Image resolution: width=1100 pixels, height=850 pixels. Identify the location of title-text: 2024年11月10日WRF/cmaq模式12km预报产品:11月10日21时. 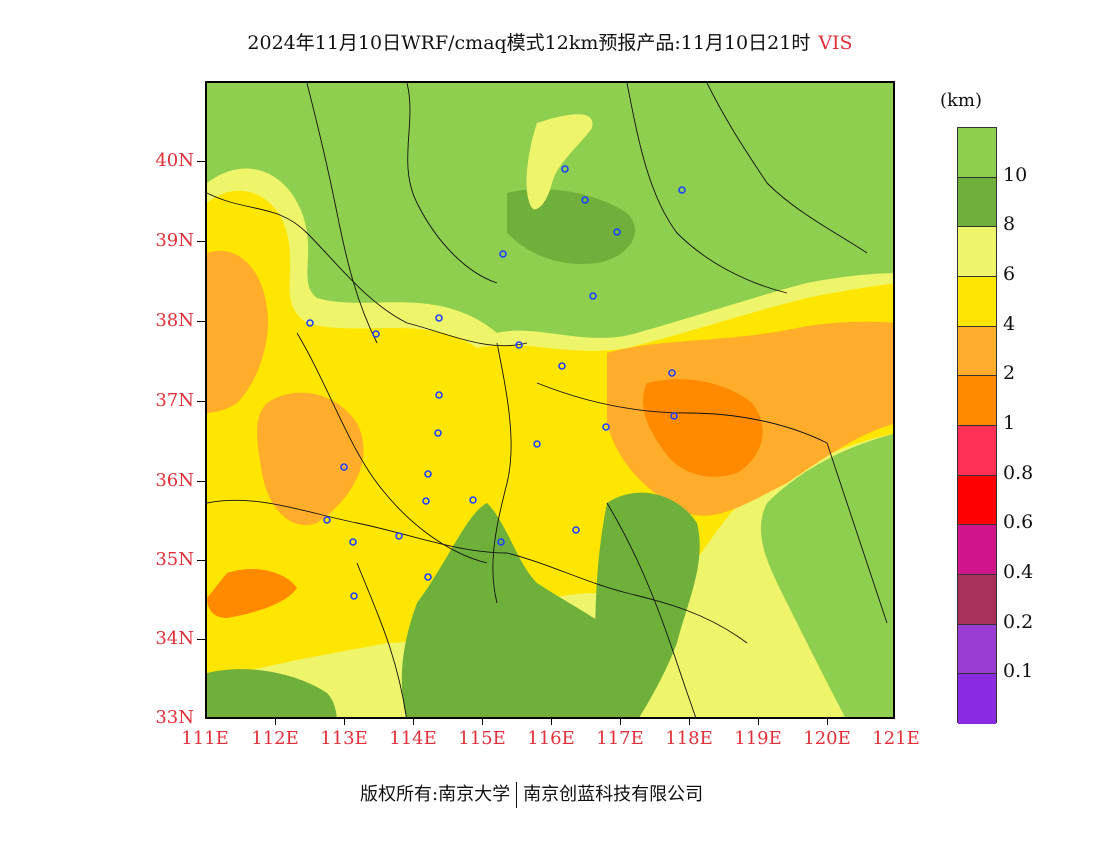
(529, 43).